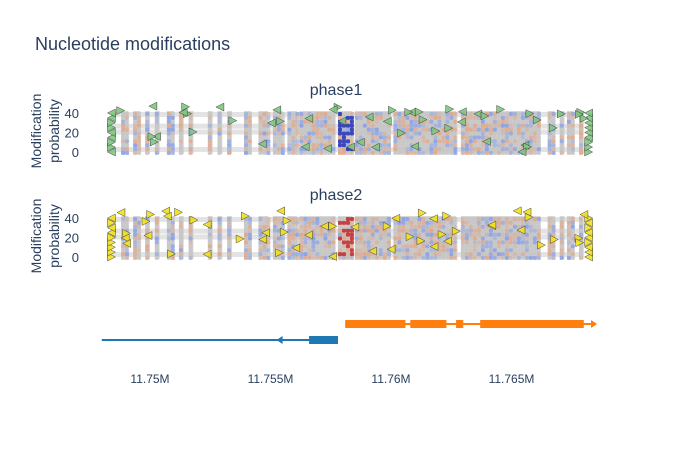 This screenshot has width=700, height=450. Describe the element at coordinates (594, 324) in the screenshot. I see `gene-strand-arrow` at that location.